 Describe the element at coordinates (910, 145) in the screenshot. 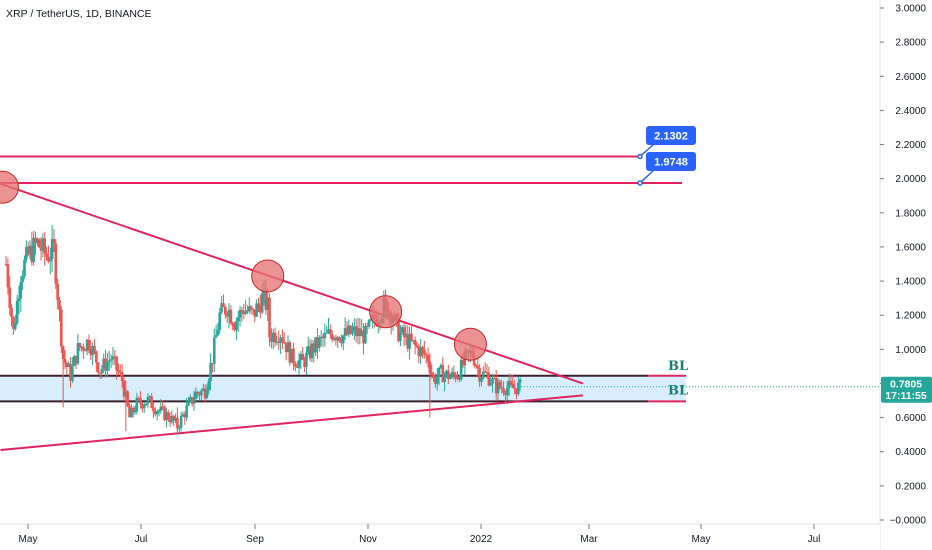

I see `price-tick-label: 2.2000` at that location.